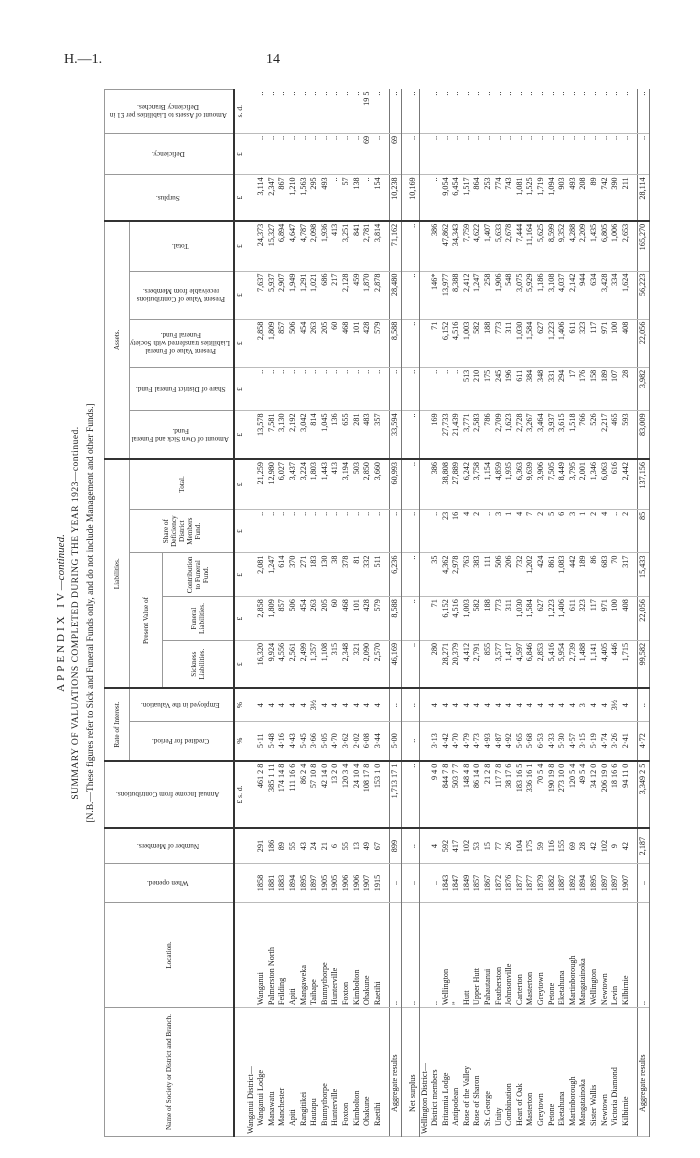 This screenshot has width=700, height=1158. What do you see at coordinates (583, 794) in the screenshot?
I see `cell-income: 49 5 4` at bounding box center [583, 794].